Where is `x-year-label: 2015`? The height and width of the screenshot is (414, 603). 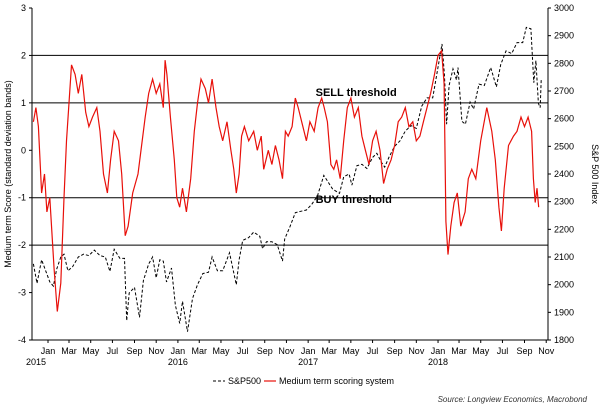
x-year-label: 2015 is located at coordinates (36, 362).